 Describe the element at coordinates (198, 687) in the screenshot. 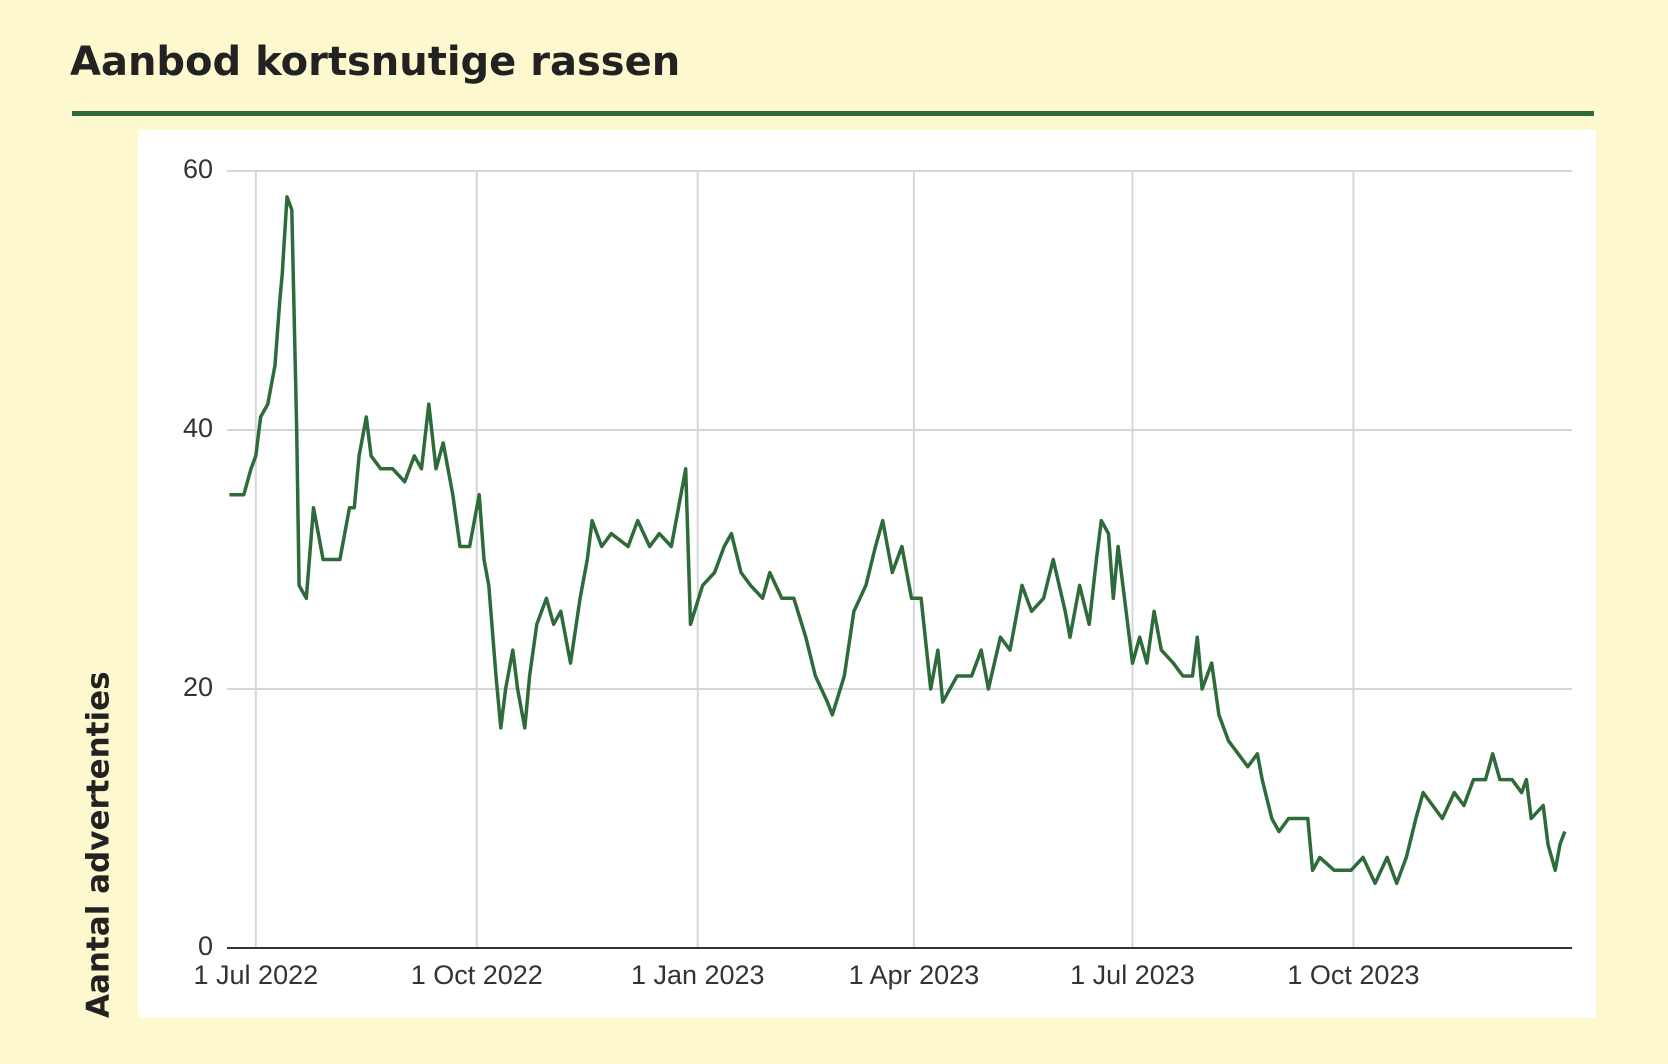

I see `y-tick-label: 20` at that location.